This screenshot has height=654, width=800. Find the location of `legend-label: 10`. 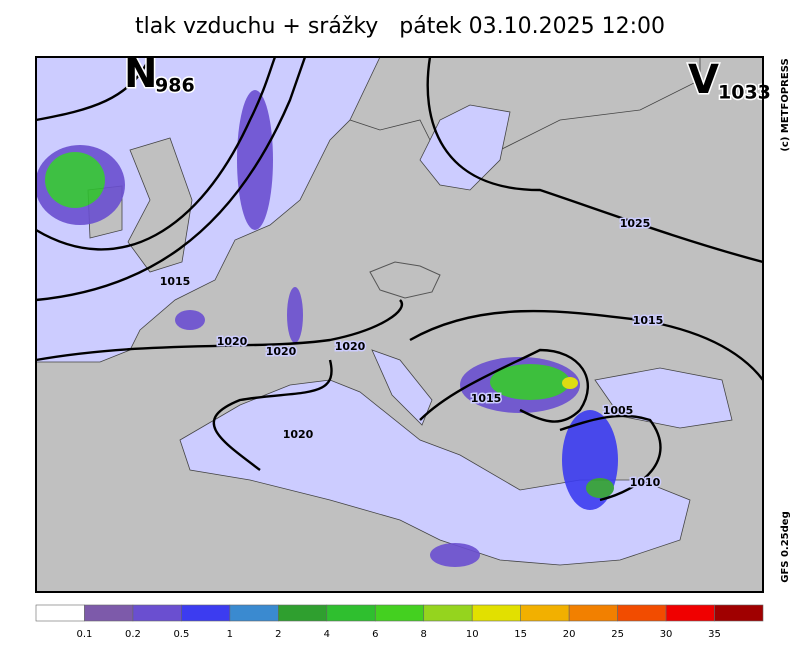

legend-label: 10 is located at coordinates (472, 634).